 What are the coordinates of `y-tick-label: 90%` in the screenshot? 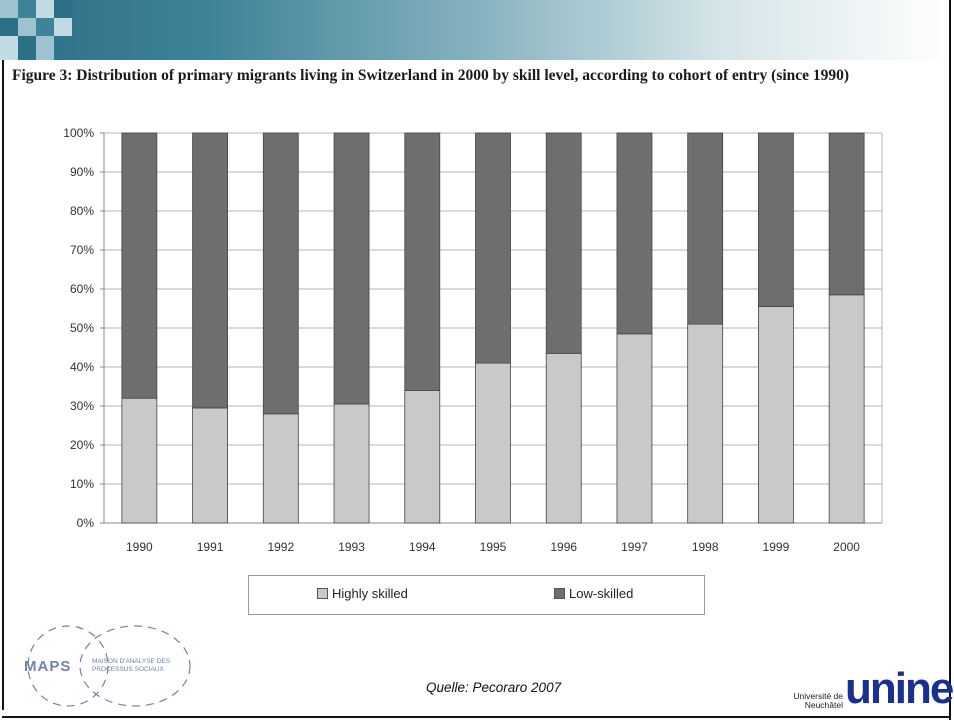 It's located at (82, 172).